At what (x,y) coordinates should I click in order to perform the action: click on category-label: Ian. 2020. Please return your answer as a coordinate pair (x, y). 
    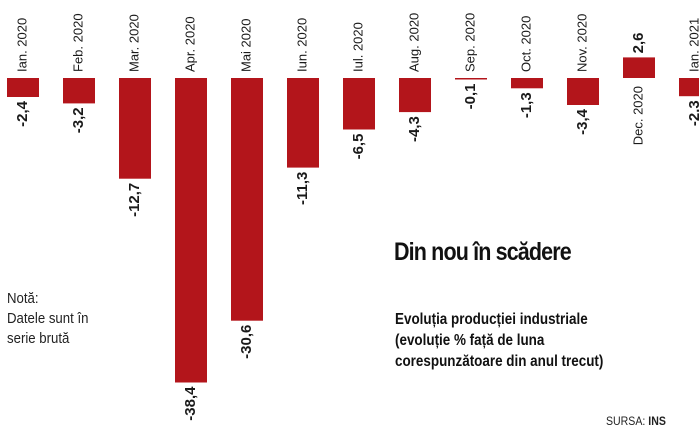
    Looking at the image, I should click on (21, 45).